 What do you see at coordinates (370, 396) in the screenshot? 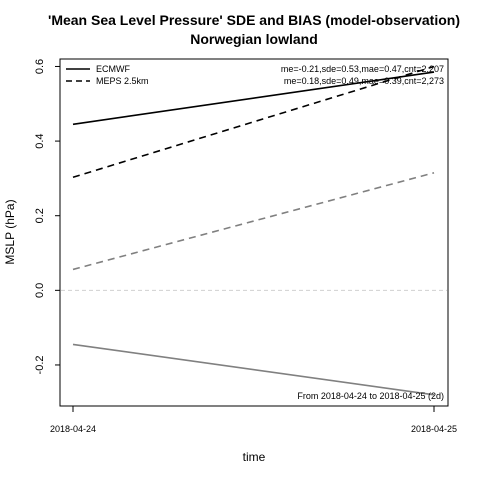
I see `period-note: From 2018-04-24 to 2018-04-25 (2d)` at bounding box center [370, 396].